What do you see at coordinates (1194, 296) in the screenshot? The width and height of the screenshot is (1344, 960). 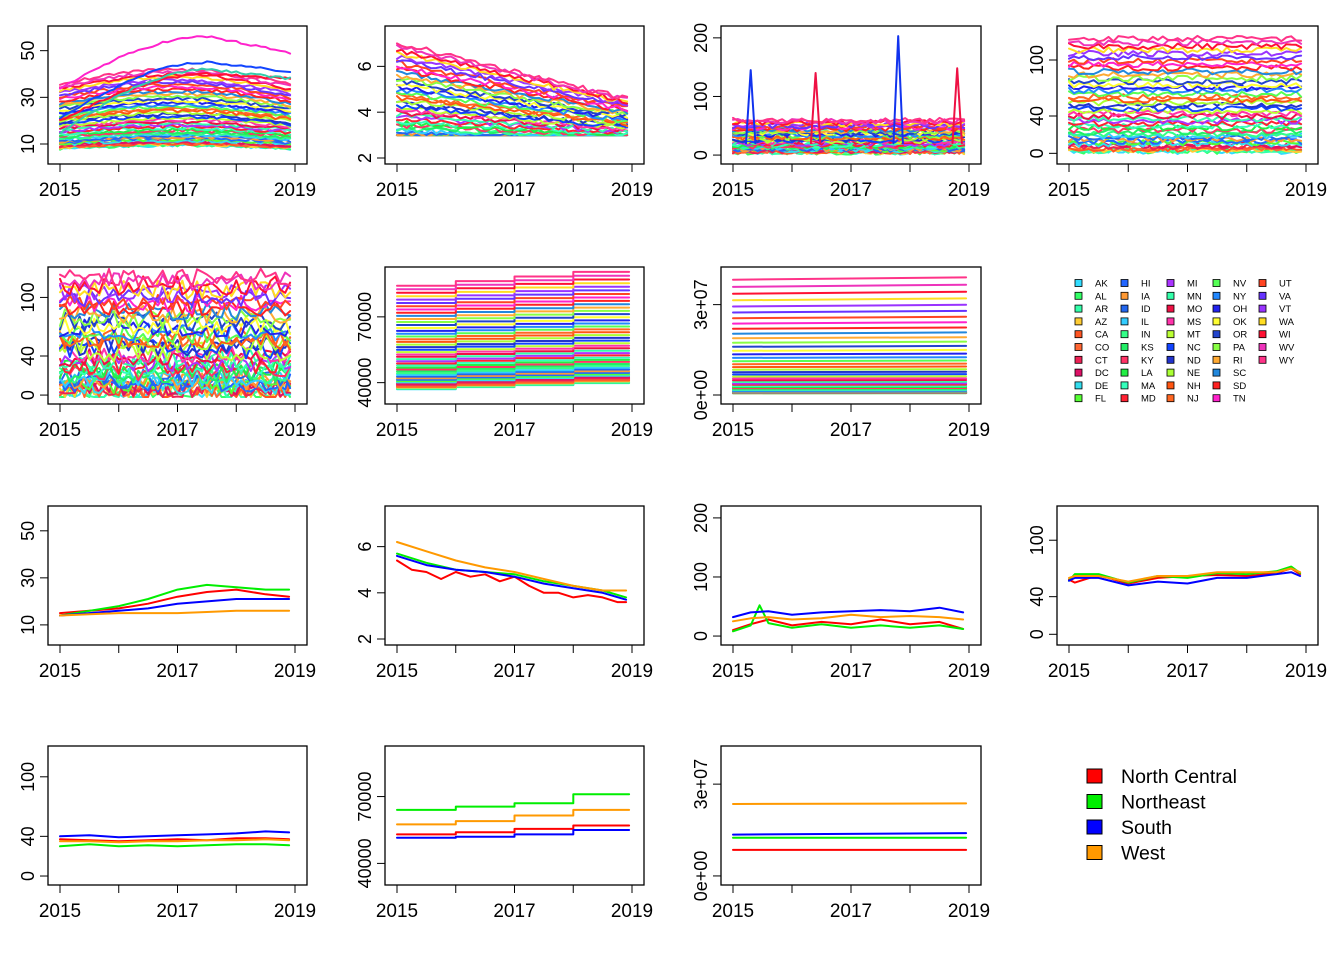 I see `legend-label-mn: MN` at bounding box center [1194, 296].